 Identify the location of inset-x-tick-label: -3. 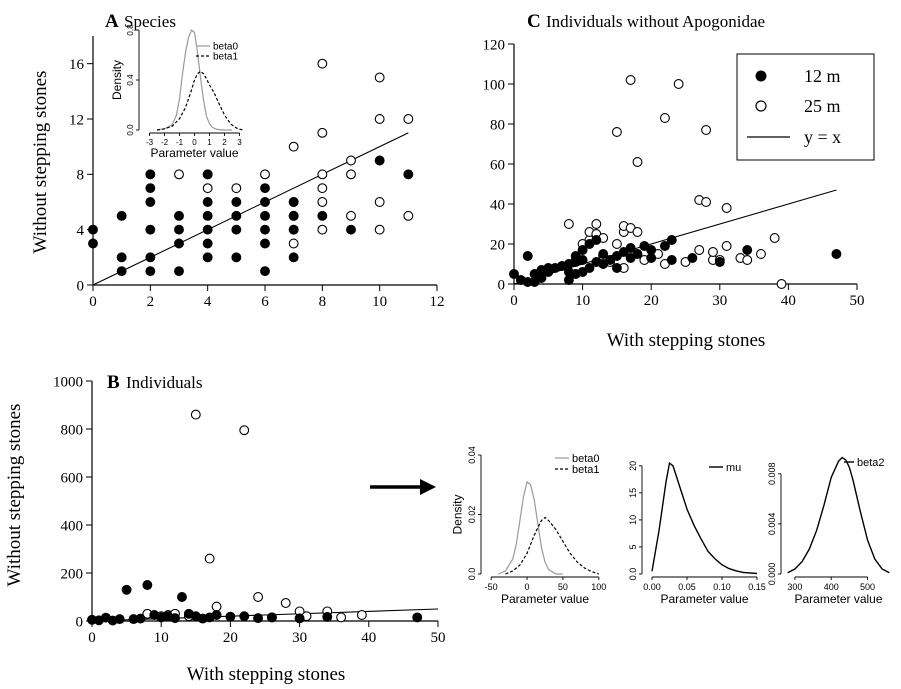
(150, 142).